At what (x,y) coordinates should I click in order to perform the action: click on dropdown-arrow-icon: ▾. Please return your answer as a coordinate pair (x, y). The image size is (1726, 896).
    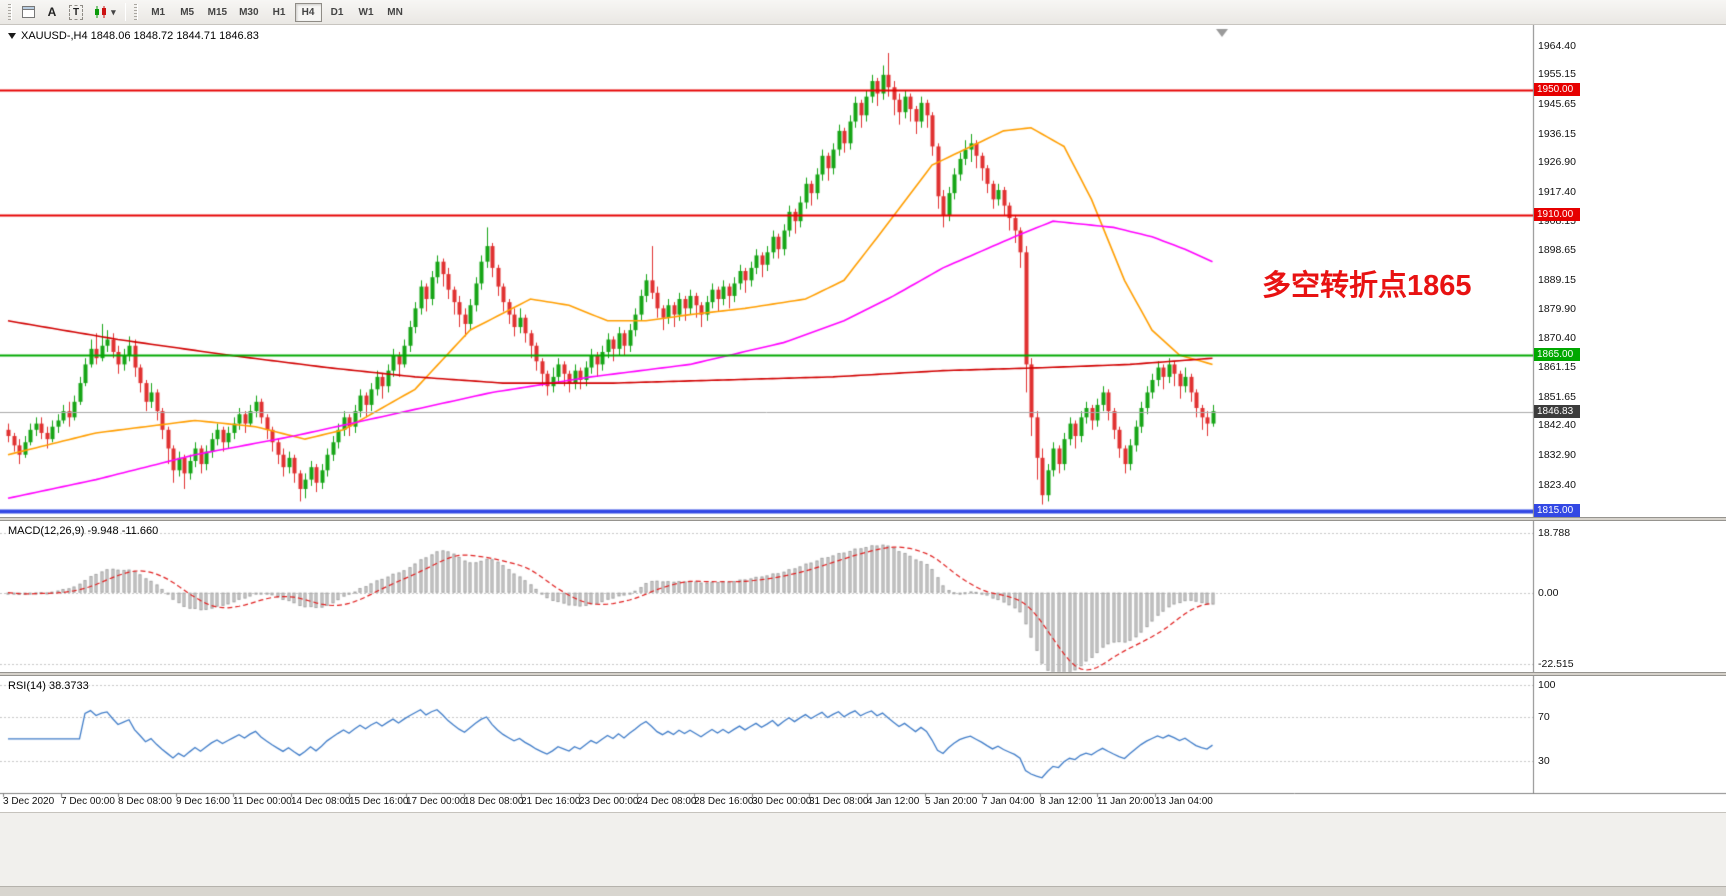
    Looking at the image, I should click on (113, 11).